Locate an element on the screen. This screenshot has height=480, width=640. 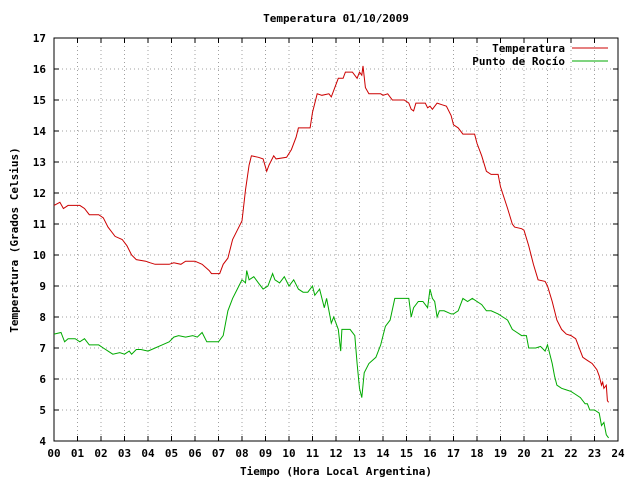
y-axis-label: Temperatura (Grados Celsius) is located at coordinates (14, 239).